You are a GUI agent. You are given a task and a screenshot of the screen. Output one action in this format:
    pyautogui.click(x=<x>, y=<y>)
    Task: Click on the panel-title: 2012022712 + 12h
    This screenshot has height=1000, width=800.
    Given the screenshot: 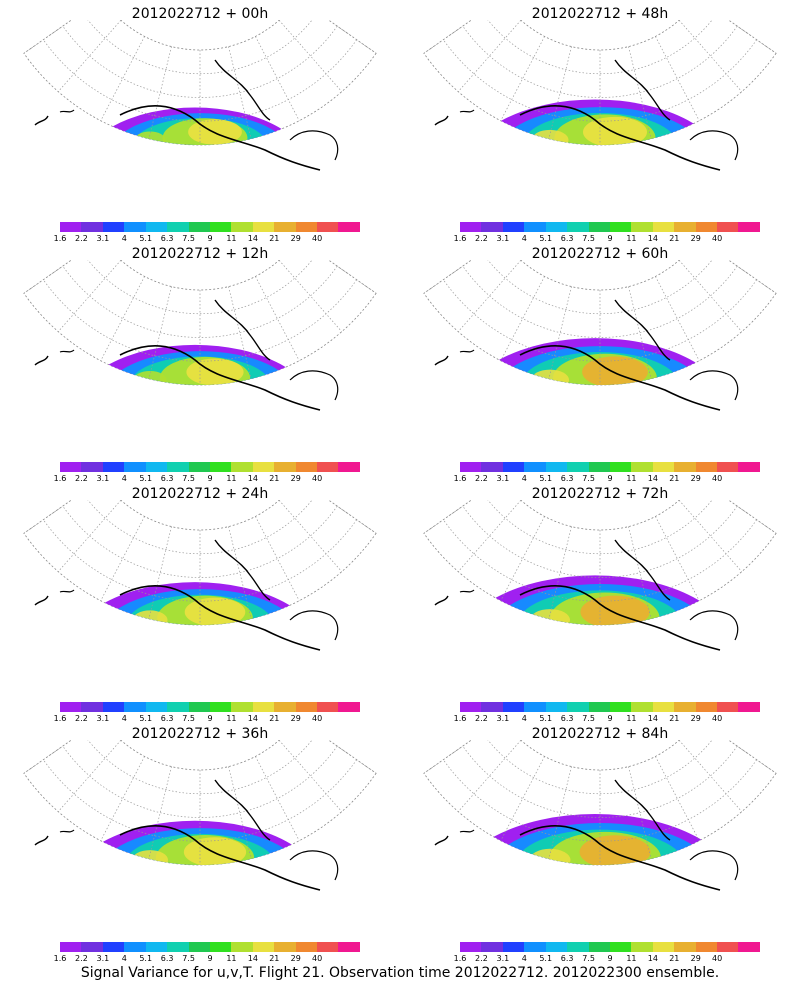 What is the action you would take?
    pyautogui.click(x=200, y=254)
    